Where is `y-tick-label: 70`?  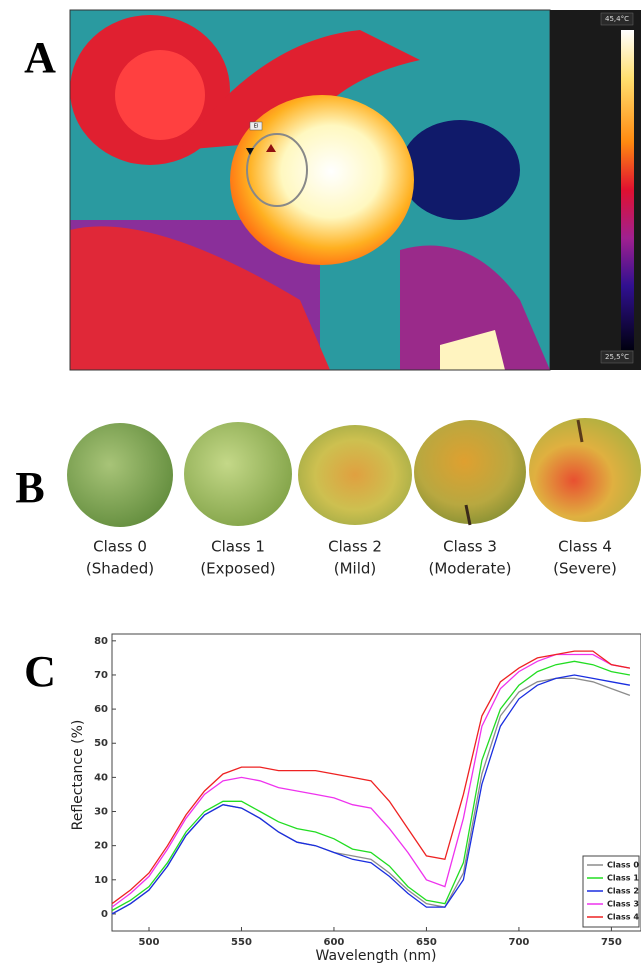
y-tick-label: 70 is located at coordinates (101, 675).